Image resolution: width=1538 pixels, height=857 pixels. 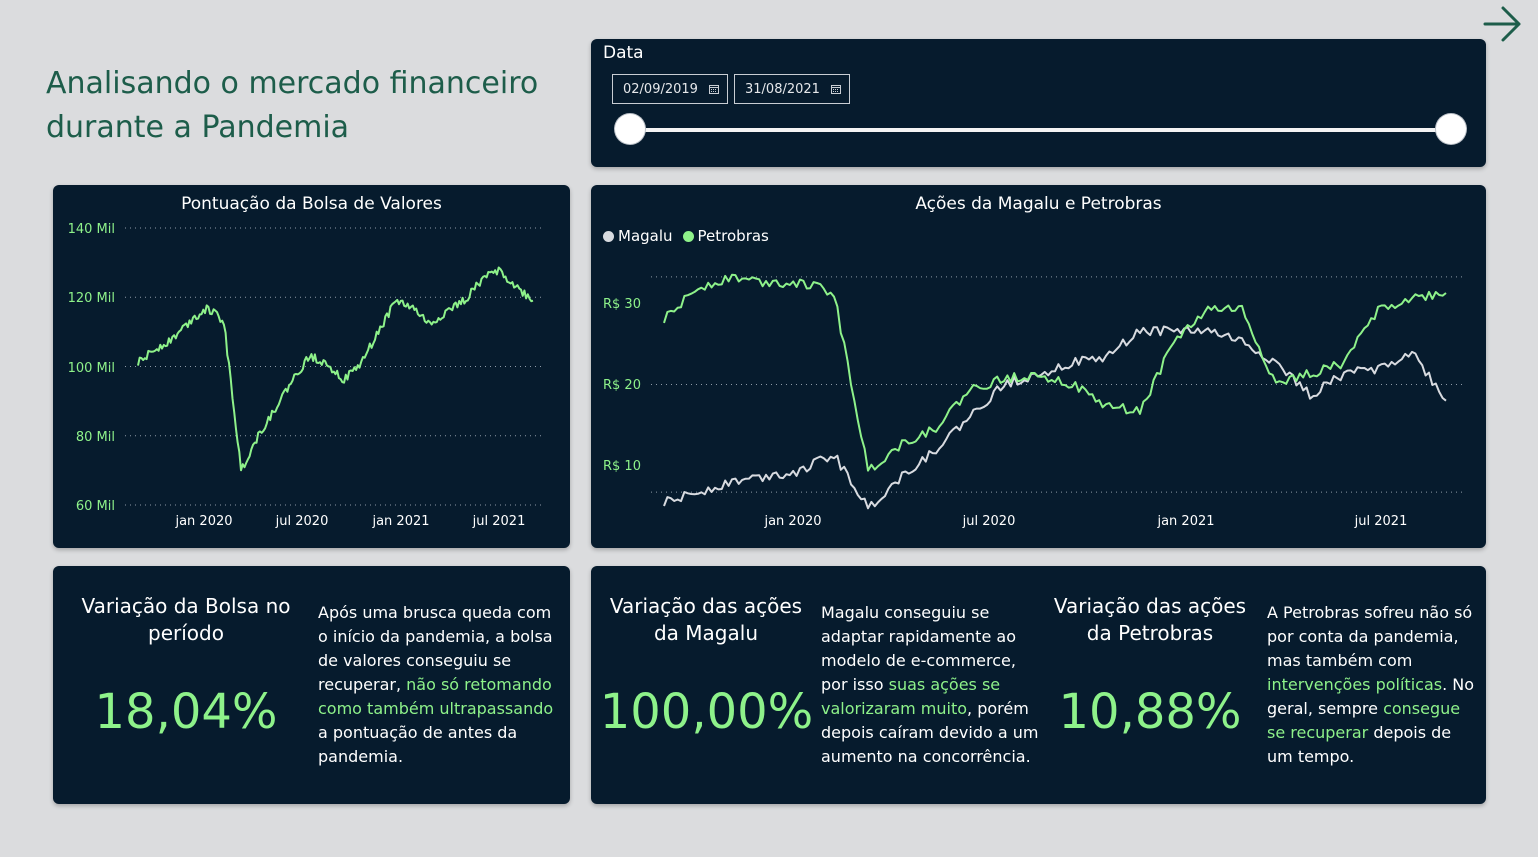 What do you see at coordinates (95, 506) in the screenshot?
I see `y-tick-label: 60 Mil` at bounding box center [95, 506].